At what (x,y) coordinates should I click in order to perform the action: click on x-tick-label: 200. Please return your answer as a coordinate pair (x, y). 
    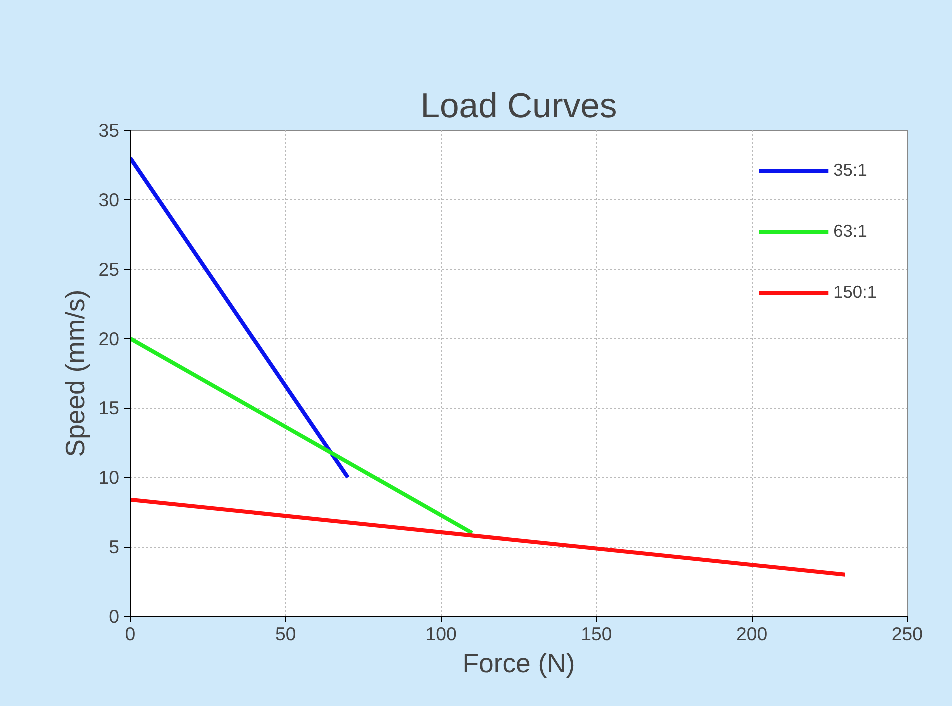
    Looking at the image, I should click on (752, 634).